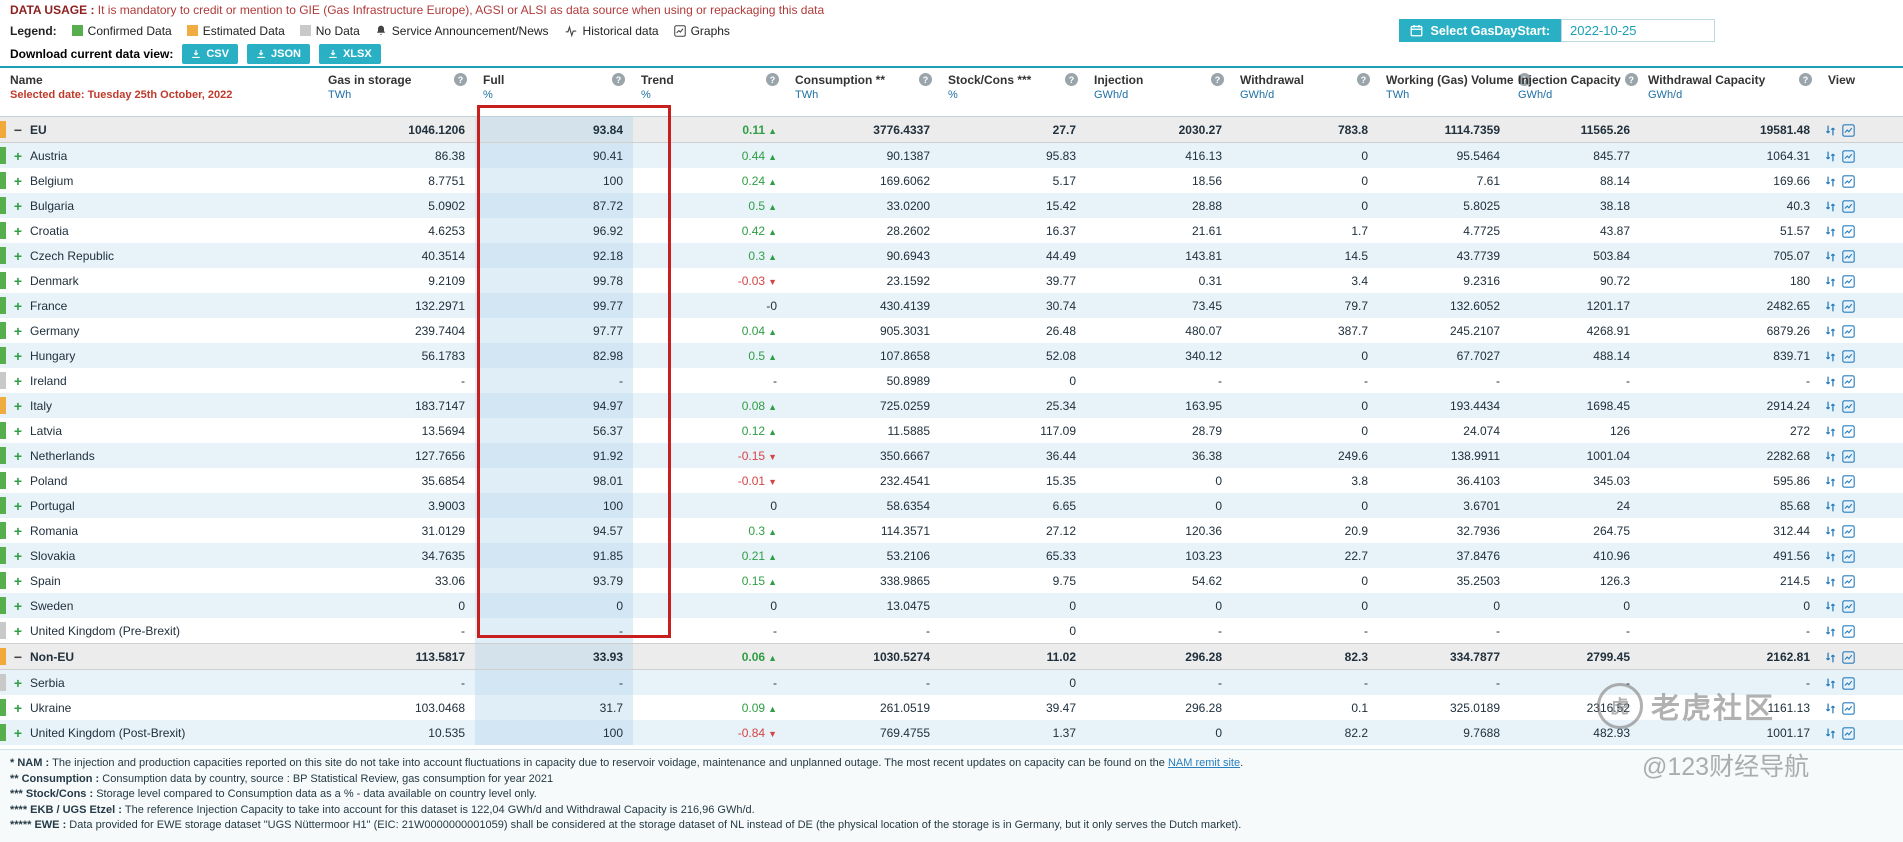 The image size is (1903, 842). What do you see at coordinates (710, 92) in the screenshot?
I see `column-header-trend: Trend? %` at bounding box center [710, 92].